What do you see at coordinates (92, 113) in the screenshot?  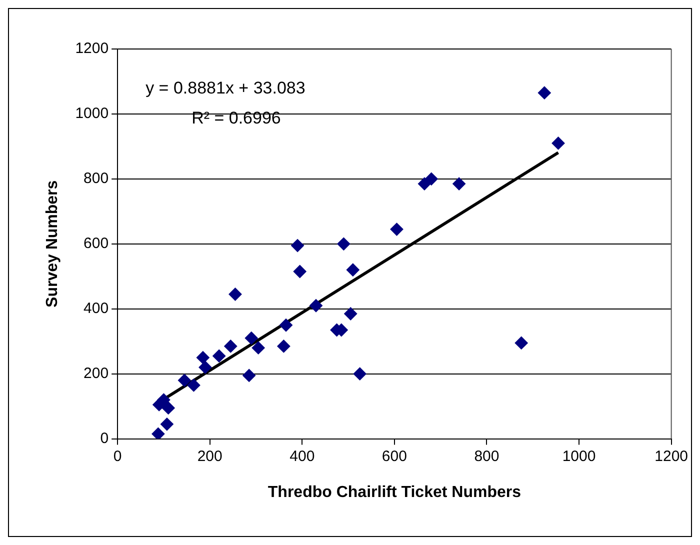 I see `y-tick-label: 1000` at bounding box center [92, 113].